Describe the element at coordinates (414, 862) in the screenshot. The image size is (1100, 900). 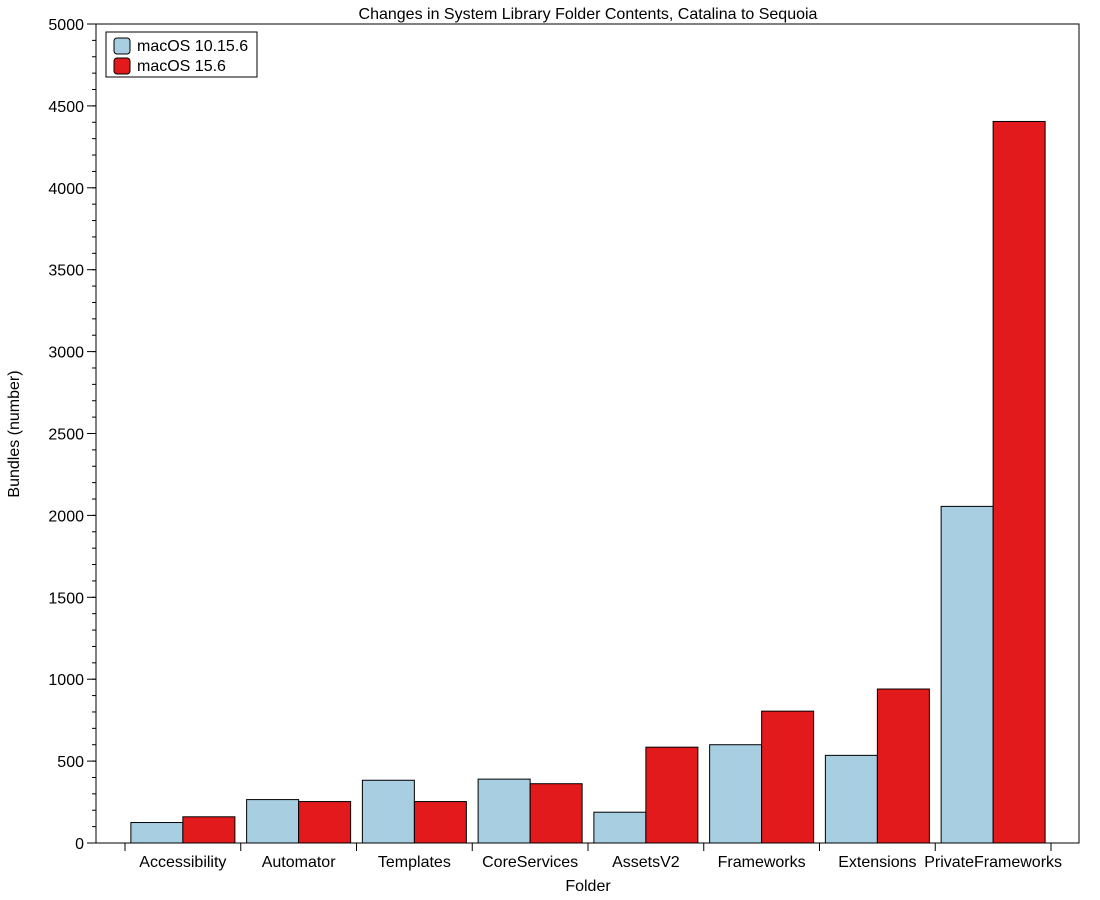
I see `x-tick-label: Templates` at that location.